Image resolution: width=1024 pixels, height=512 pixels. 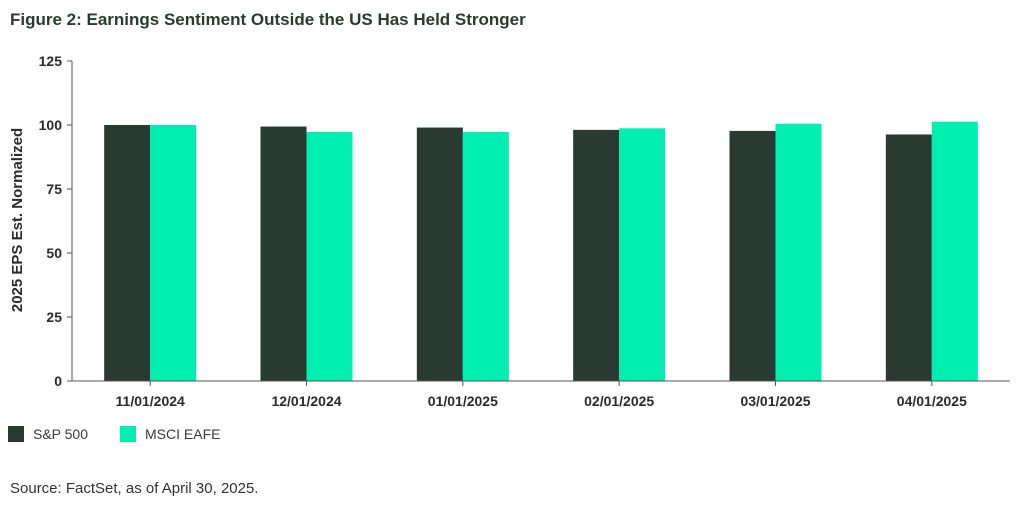 What do you see at coordinates (306, 401) in the screenshot?
I see `x-tick-label: 12/01/2024` at bounding box center [306, 401].